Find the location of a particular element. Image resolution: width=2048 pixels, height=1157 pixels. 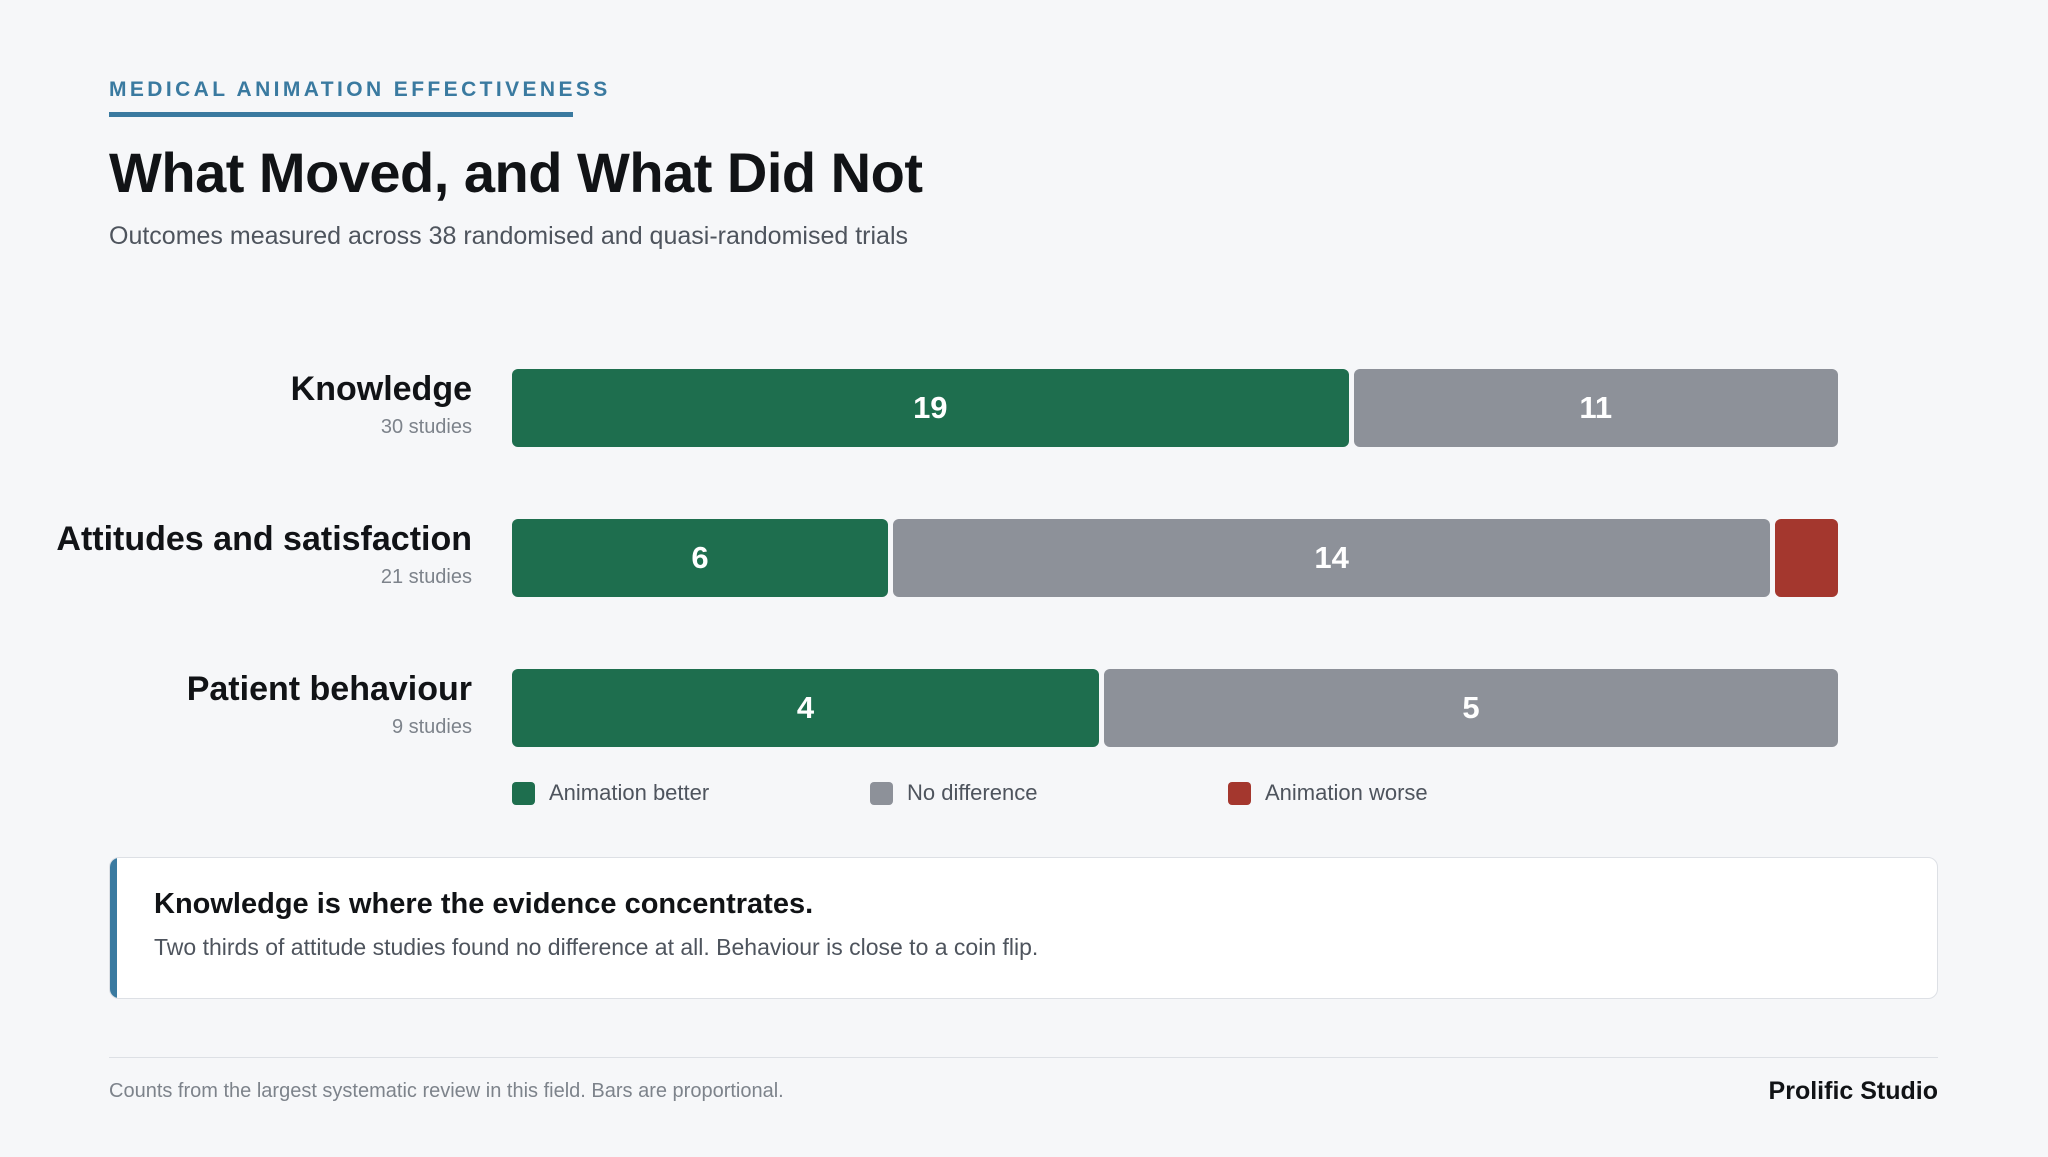

footer-rule is located at coordinates (1023, 1057).